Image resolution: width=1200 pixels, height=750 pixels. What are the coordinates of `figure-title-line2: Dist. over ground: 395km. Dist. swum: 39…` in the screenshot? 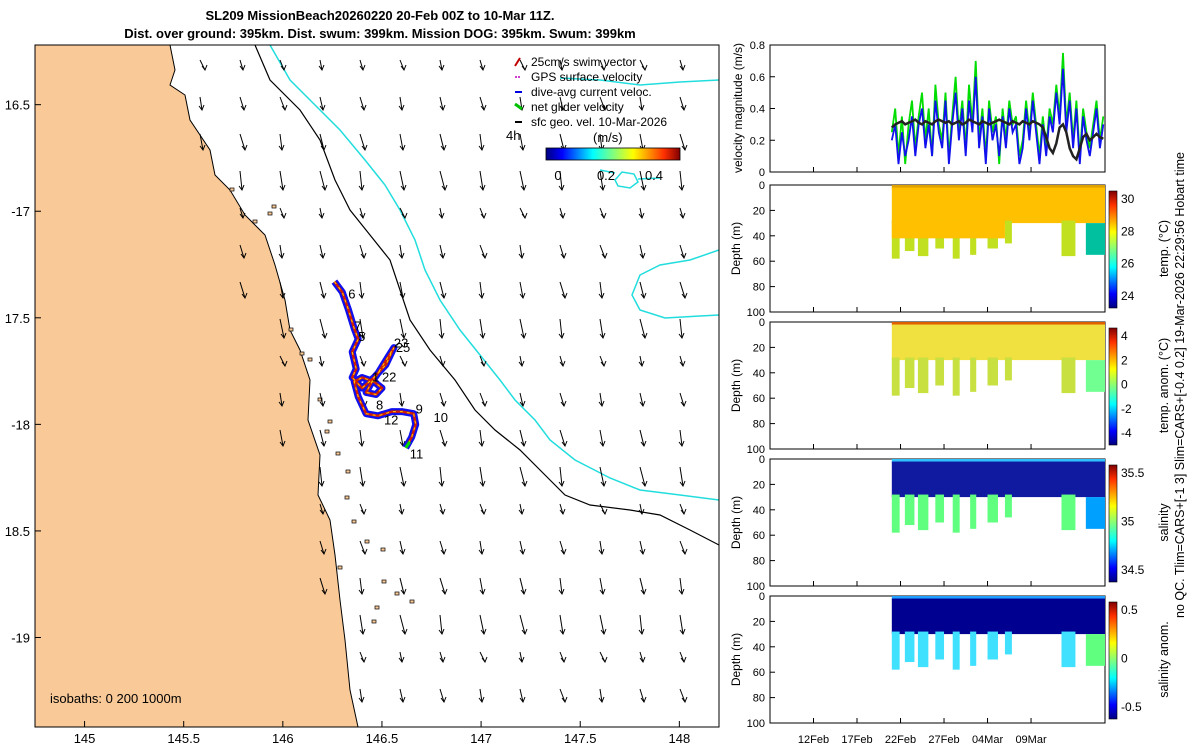 It's located at (380, 33).